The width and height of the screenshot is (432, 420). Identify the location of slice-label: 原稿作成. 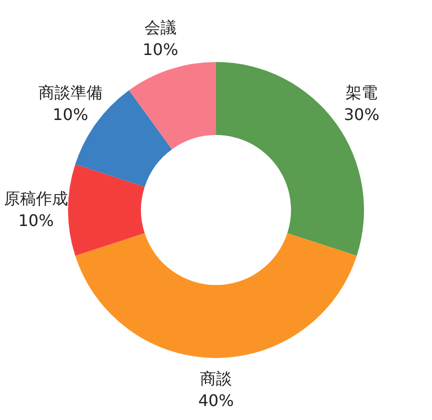
(36, 198).